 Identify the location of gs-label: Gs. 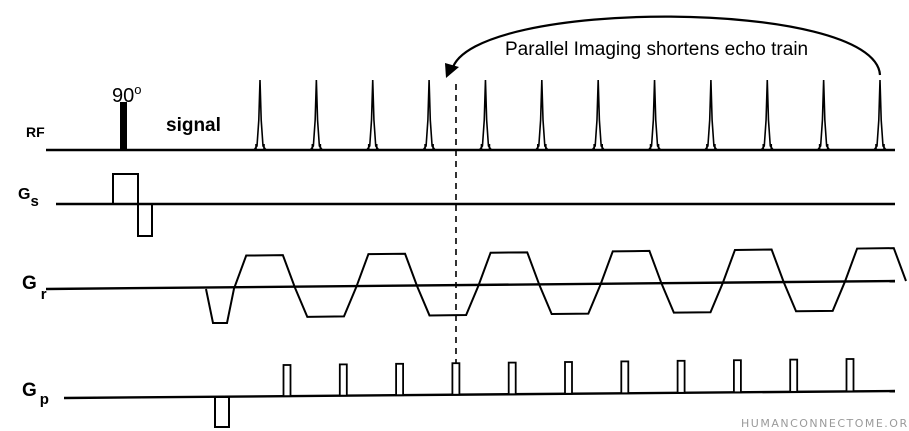
(28, 198).